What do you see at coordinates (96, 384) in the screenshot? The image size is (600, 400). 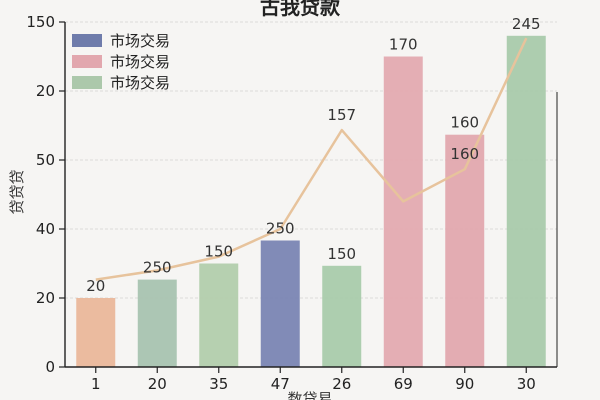 I see `x-tick-label: 1` at bounding box center [96, 384].